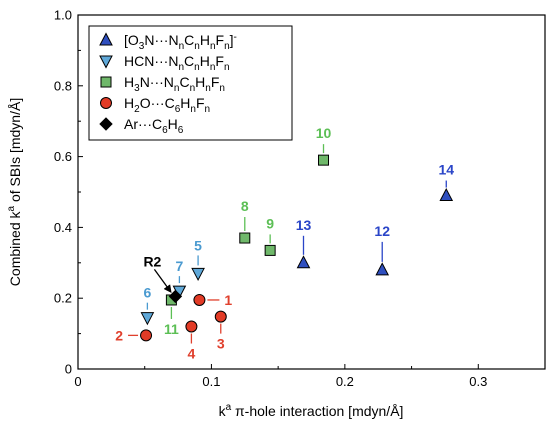  I want to click on point-label-3: 3, so click(221, 344).